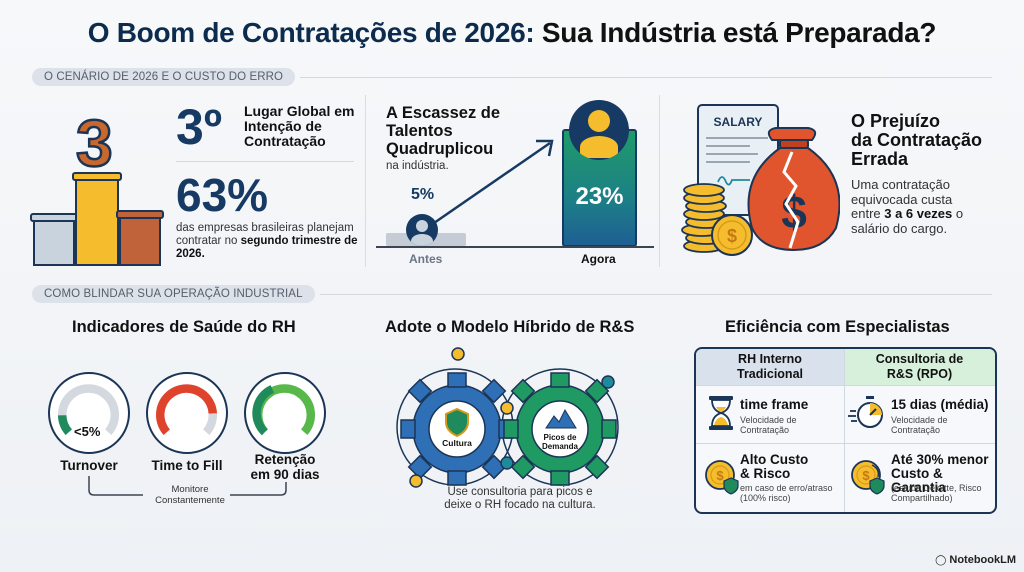  I want to click on scarcity-title: A Escassez de Talentos Quadruplicou, so click(443, 131).